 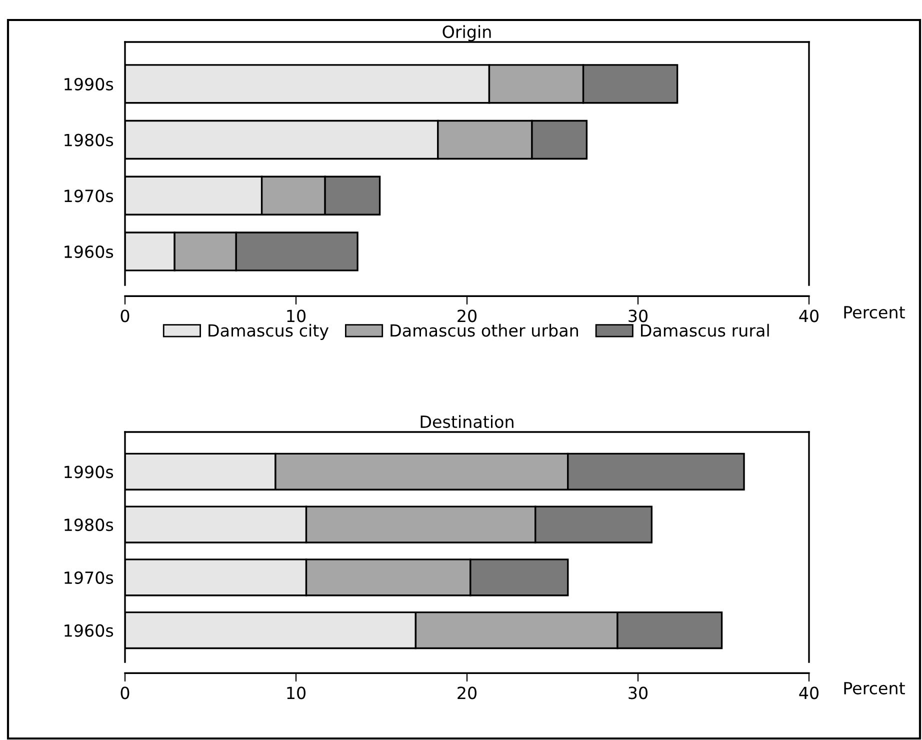 I want to click on chart-title: Destination, so click(x=467, y=421).